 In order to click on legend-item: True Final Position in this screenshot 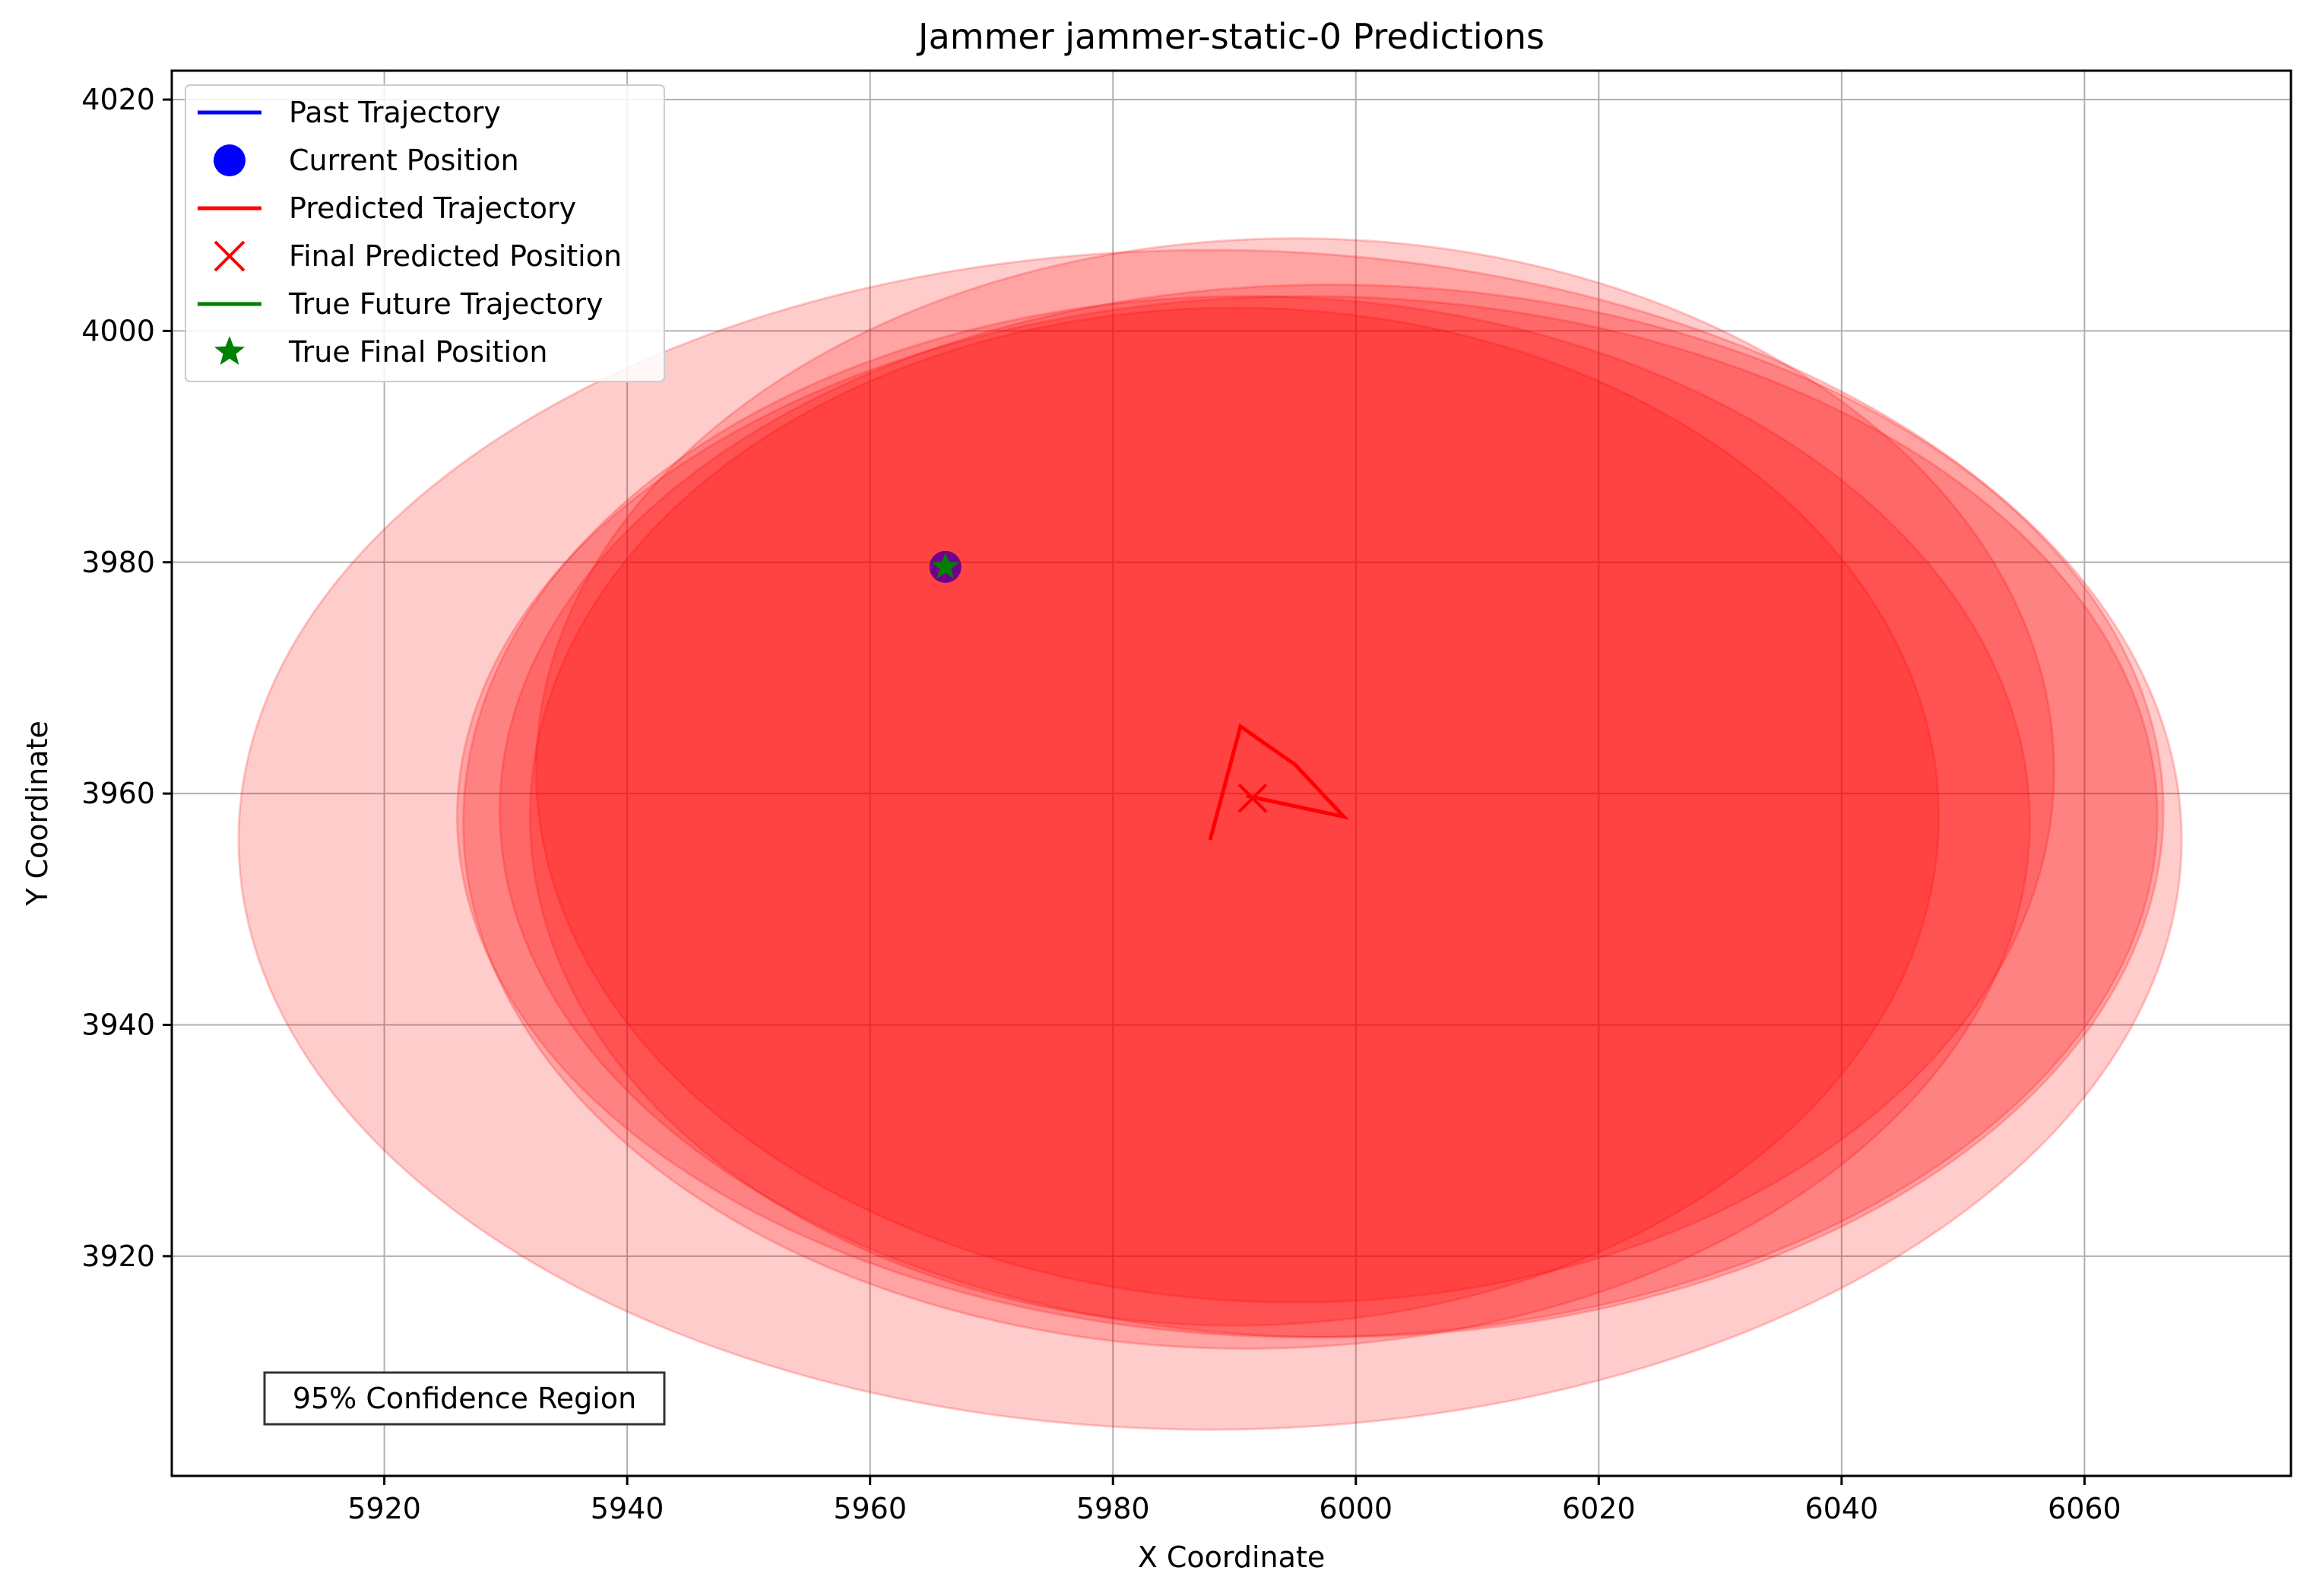, I will do `click(380, 352)`.